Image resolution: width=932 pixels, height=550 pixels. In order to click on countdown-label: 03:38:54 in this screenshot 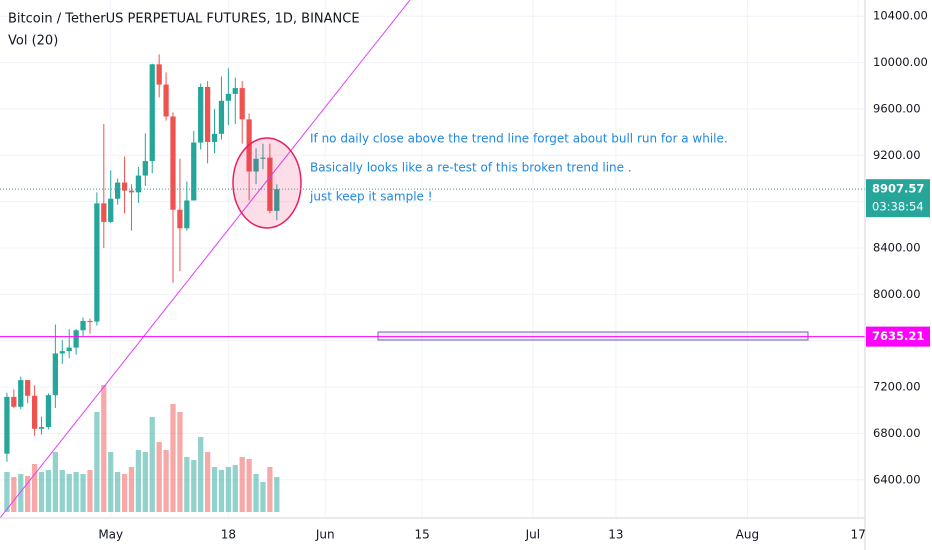, I will do `click(898, 207)`.